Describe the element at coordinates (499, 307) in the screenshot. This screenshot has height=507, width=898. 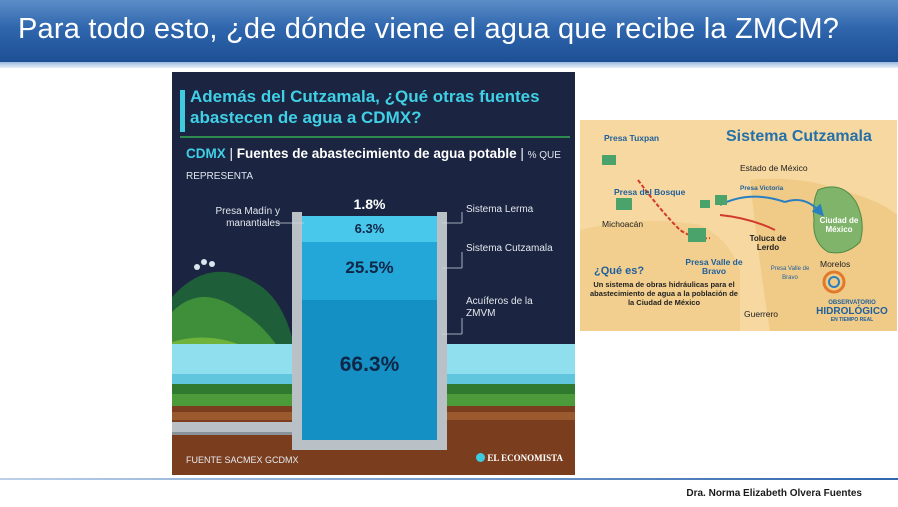
I see `label-acuiferos: Acuíferos de la ZMVM` at that location.